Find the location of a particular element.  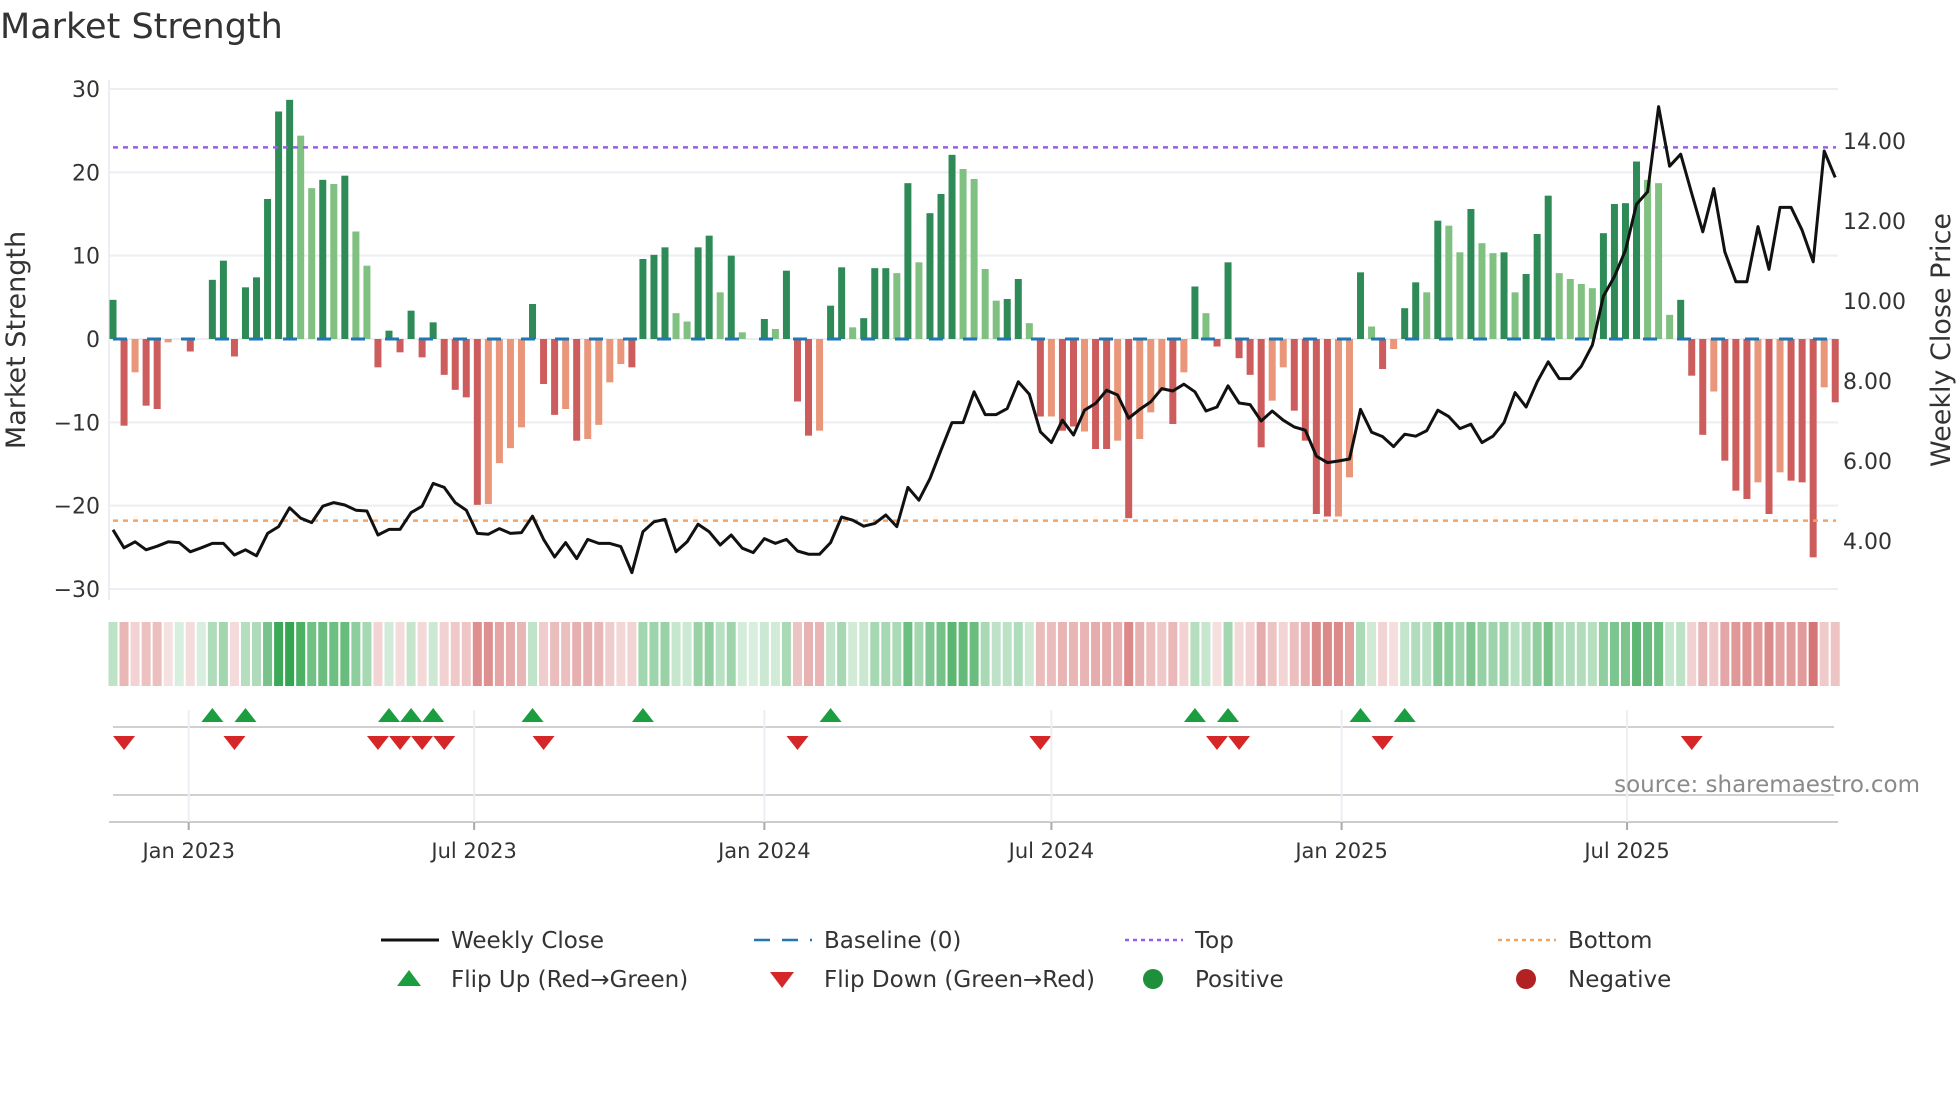

circle-icon is located at coordinates (1153, 979).